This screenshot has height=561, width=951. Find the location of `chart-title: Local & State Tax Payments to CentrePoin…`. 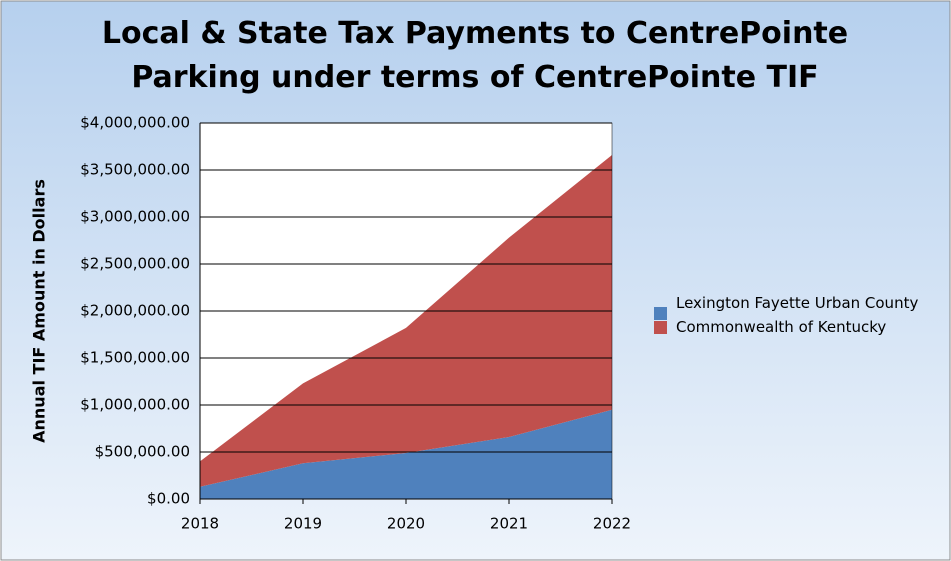

chart-title: Local & State Tax Payments to CentrePoin… is located at coordinates (475, 55).